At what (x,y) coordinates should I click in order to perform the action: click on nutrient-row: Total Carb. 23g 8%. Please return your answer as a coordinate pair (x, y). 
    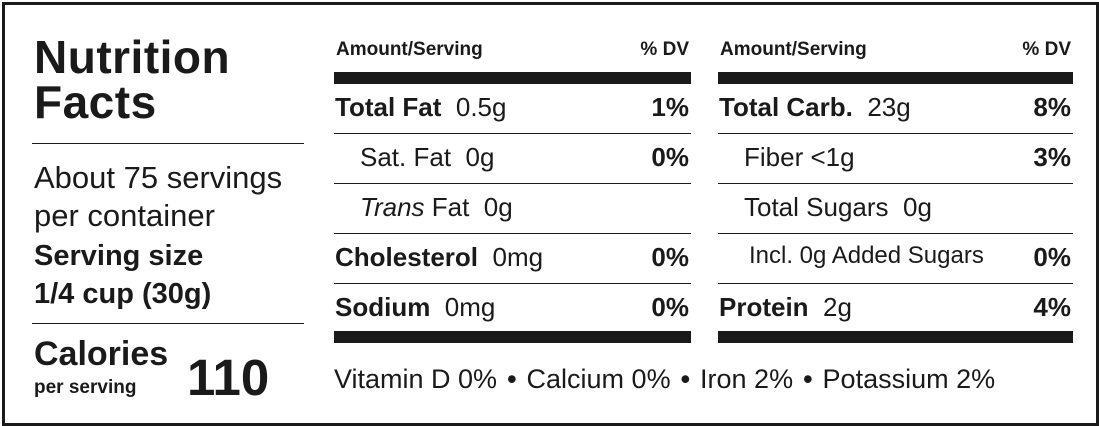
    Looking at the image, I should click on (895, 109).